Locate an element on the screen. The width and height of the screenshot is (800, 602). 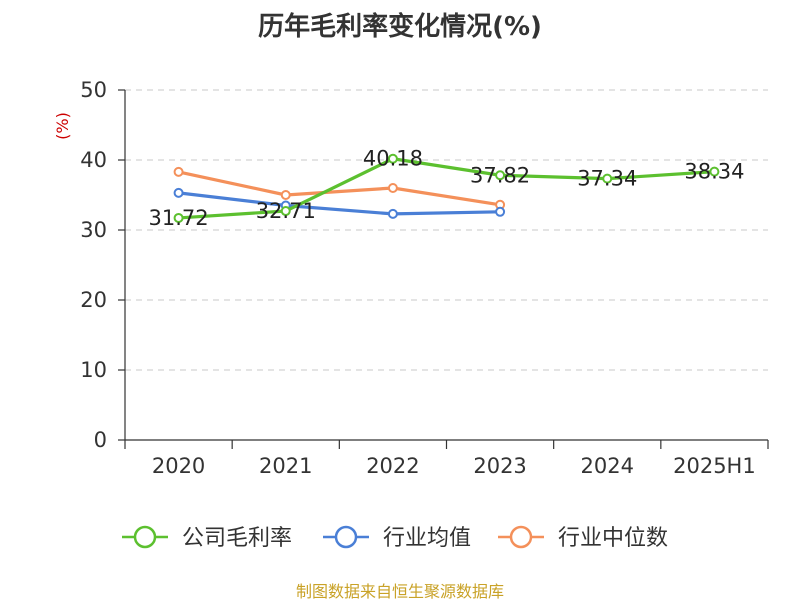
data-label-2022: 40.18 is located at coordinates (393, 159).